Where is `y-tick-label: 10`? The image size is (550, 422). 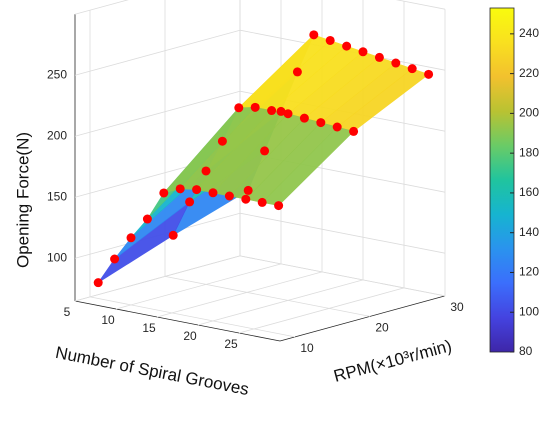 y-tick-label: 10 is located at coordinates (307, 348).